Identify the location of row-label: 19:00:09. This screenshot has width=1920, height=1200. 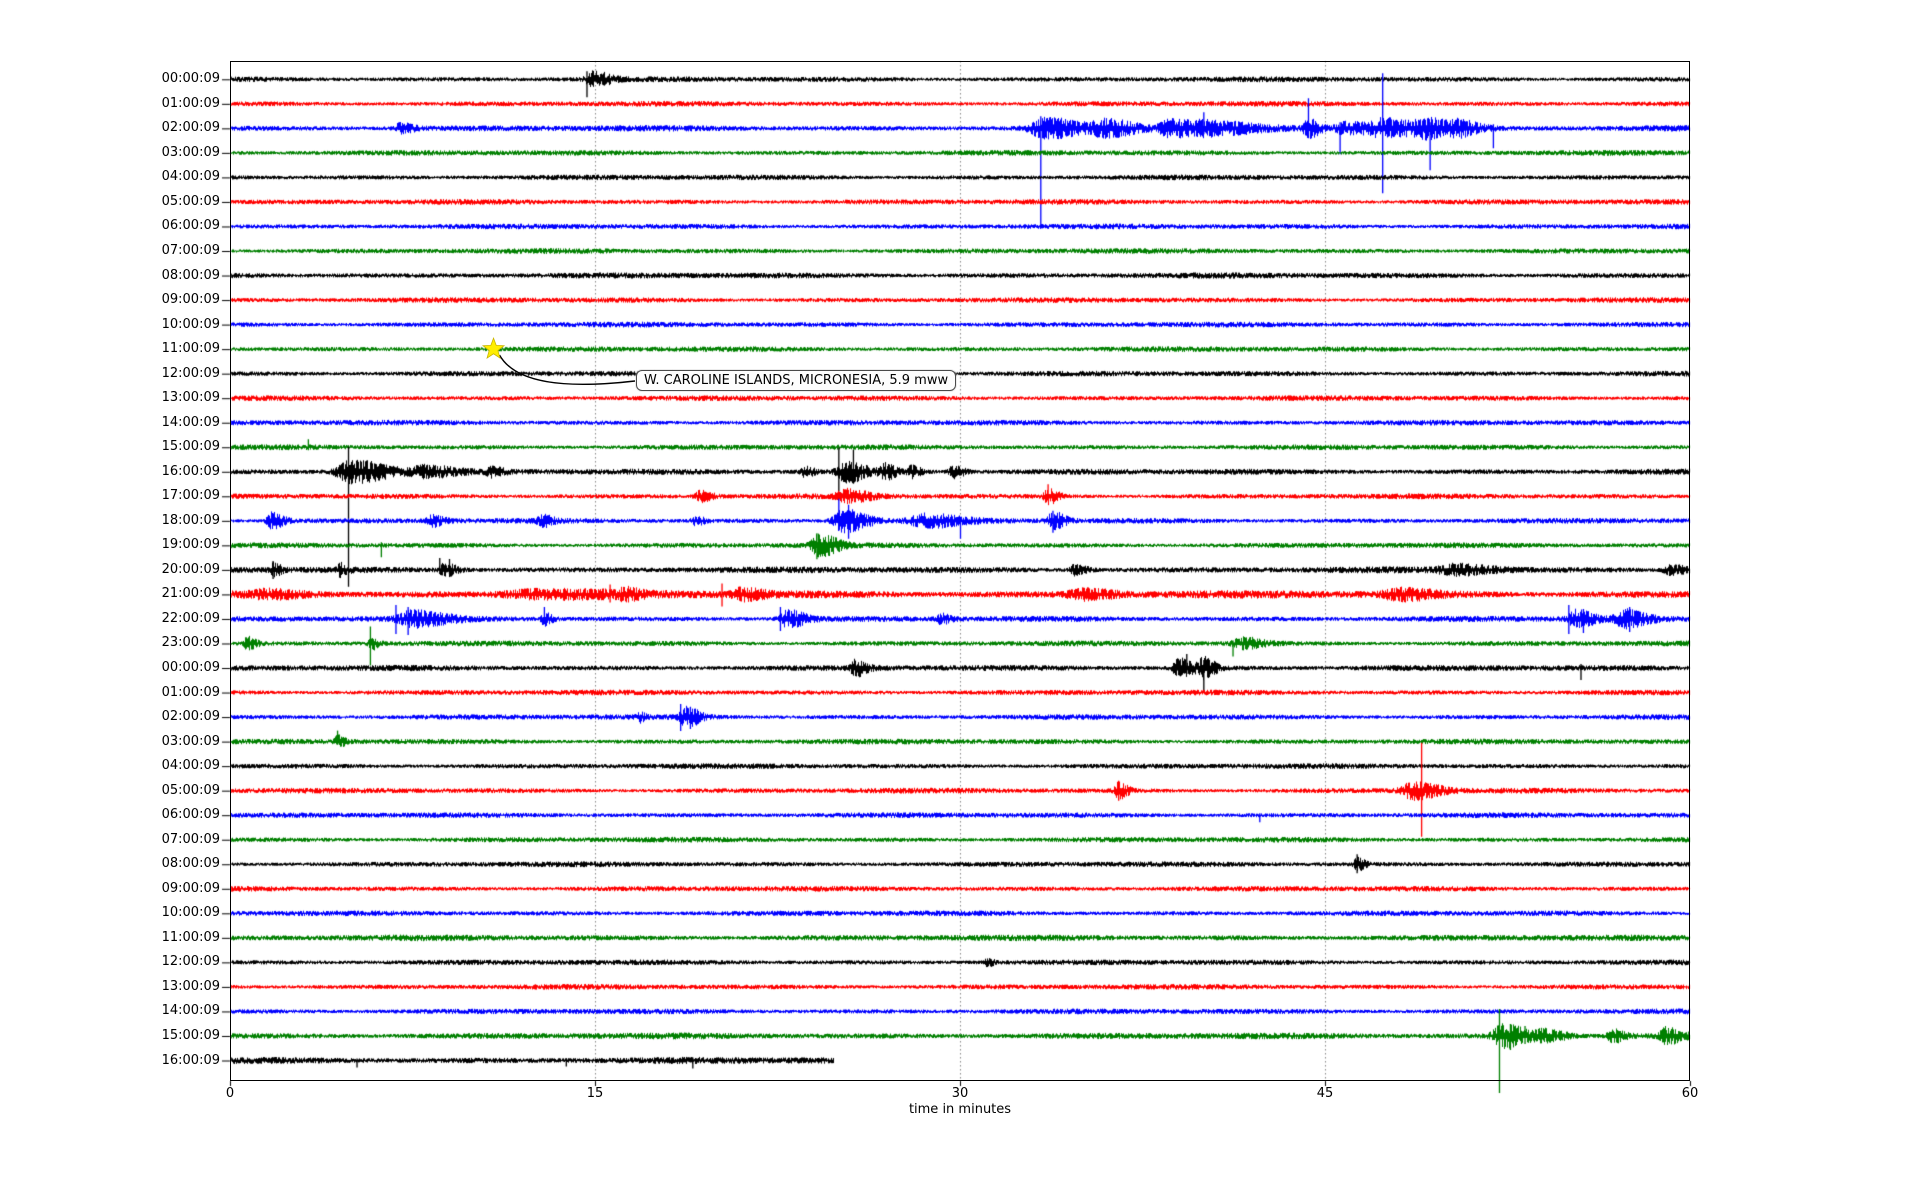
(190, 545).